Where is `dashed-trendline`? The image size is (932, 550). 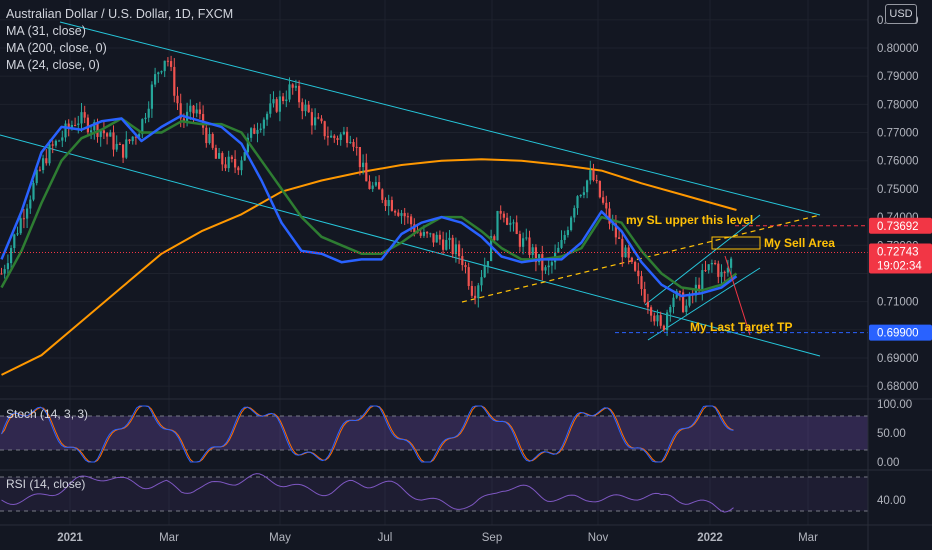 dashed-trendline is located at coordinates (641, 258).